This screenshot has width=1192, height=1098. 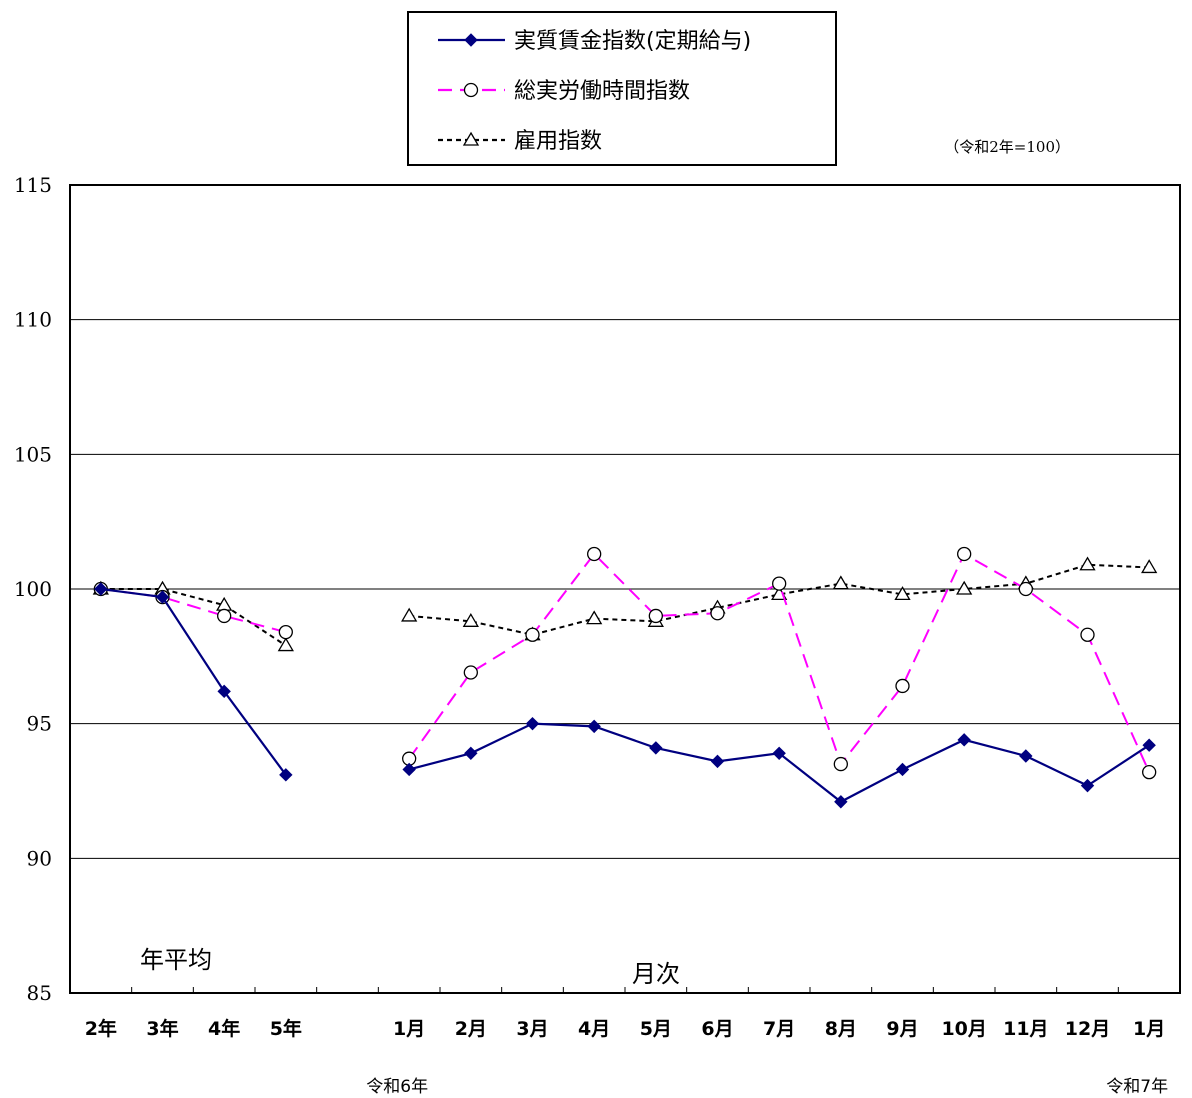 I want to click on era-label: 令和6年, so click(x=397, y=1087).